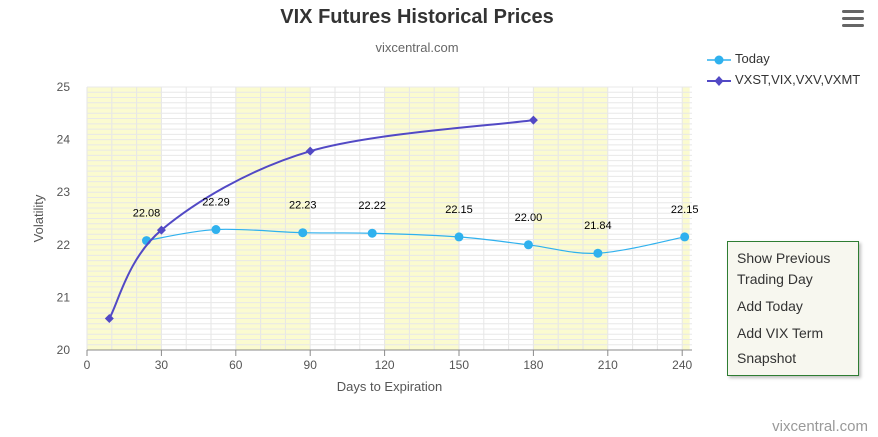 The height and width of the screenshot is (437, 878). What do you see at coordinates (533, 365) in the screenshot?
I see `x-tick-label: 180` at bounding box center [533, 365].